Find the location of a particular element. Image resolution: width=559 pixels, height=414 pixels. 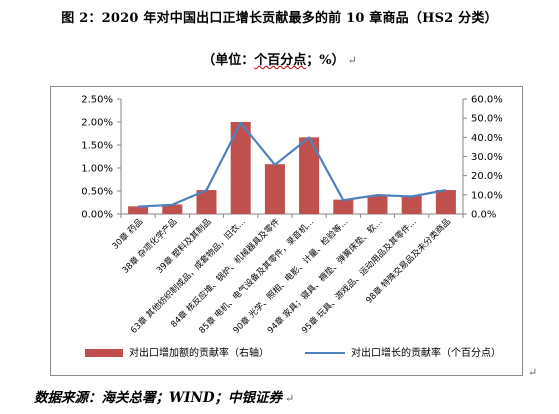

y-right-tick-label: 20.0% is located at coordinates (487, 176).